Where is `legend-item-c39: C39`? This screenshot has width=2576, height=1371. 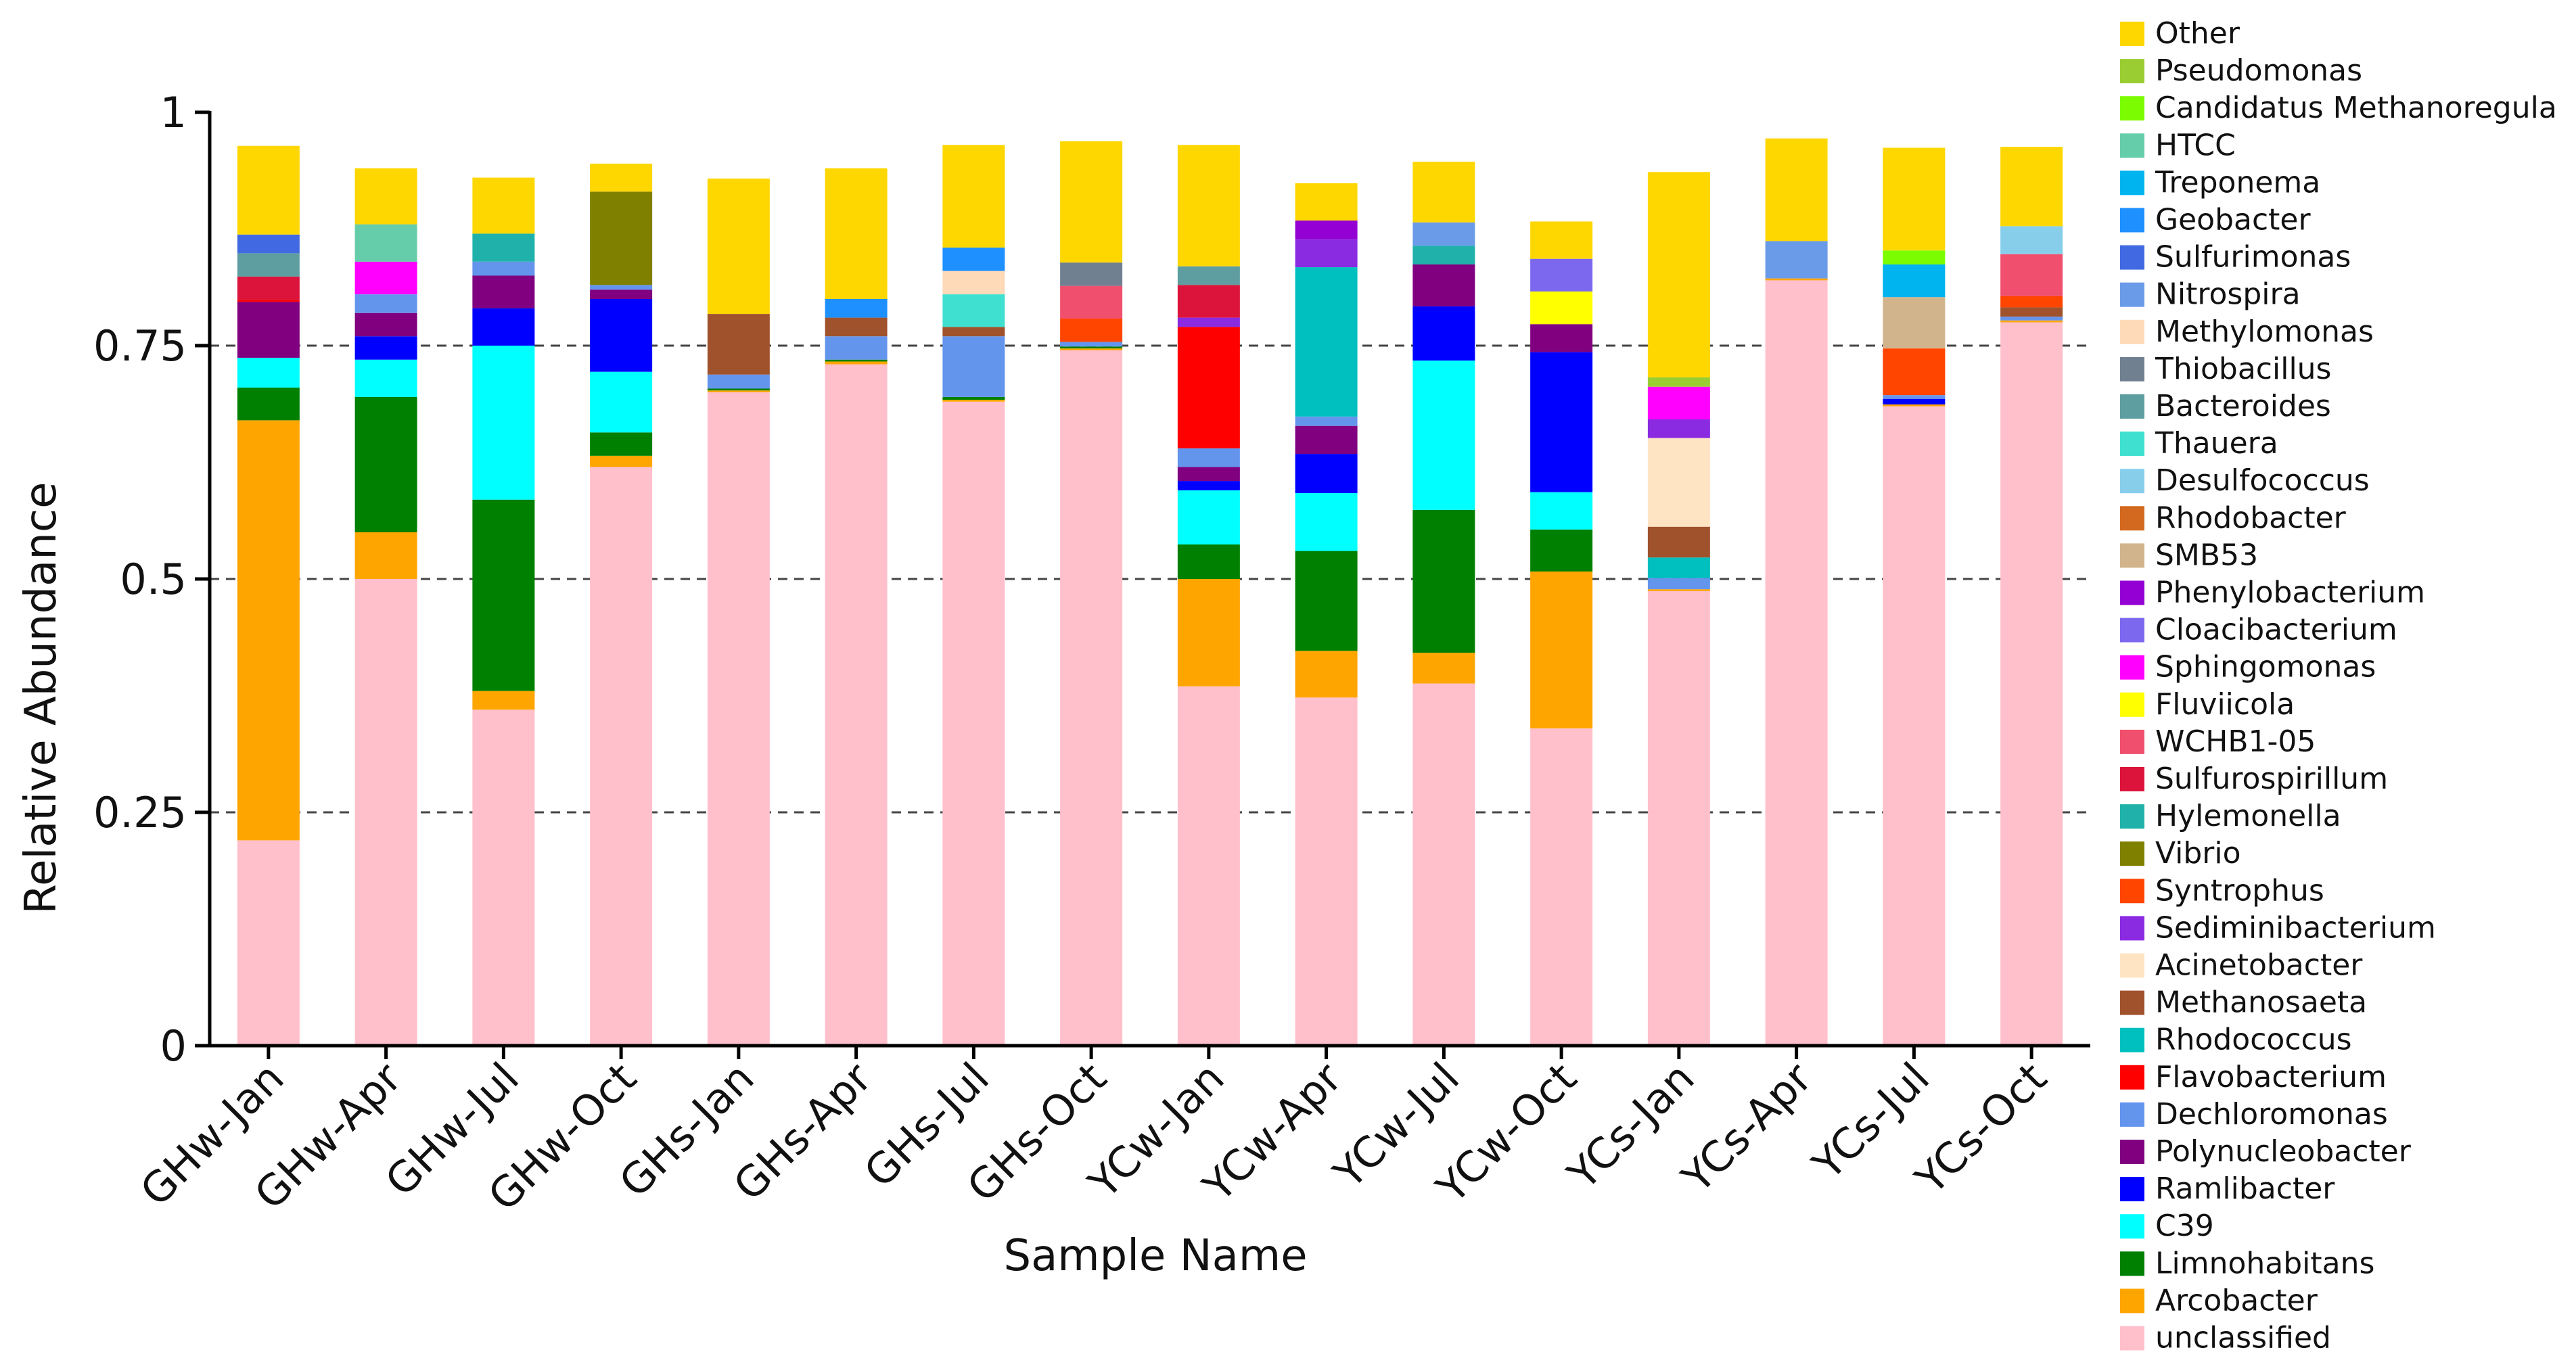
legend-item-c39: C39 is located at coordinates (2167, 1226).